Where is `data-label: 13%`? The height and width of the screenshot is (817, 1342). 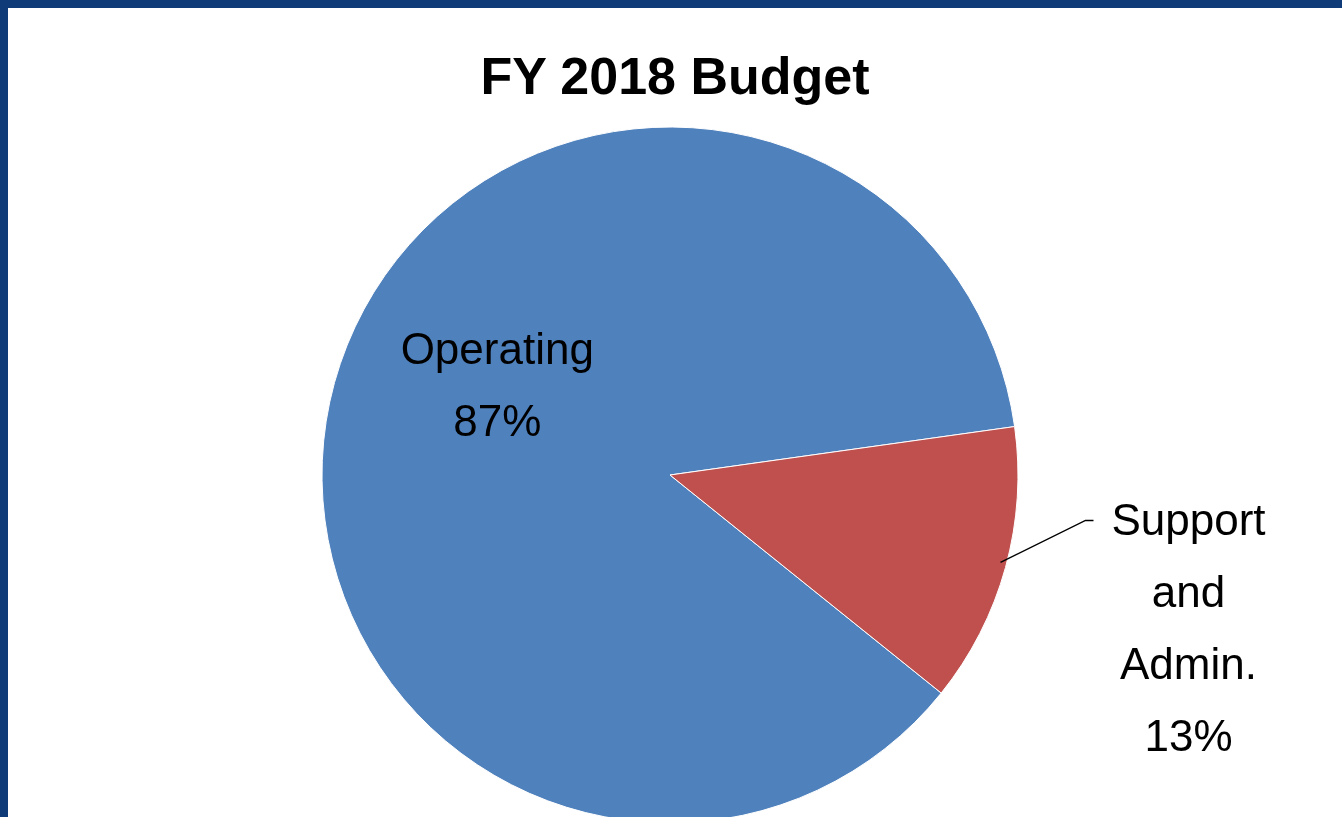
data-label: 13% is located at coordinates (1188, 736).